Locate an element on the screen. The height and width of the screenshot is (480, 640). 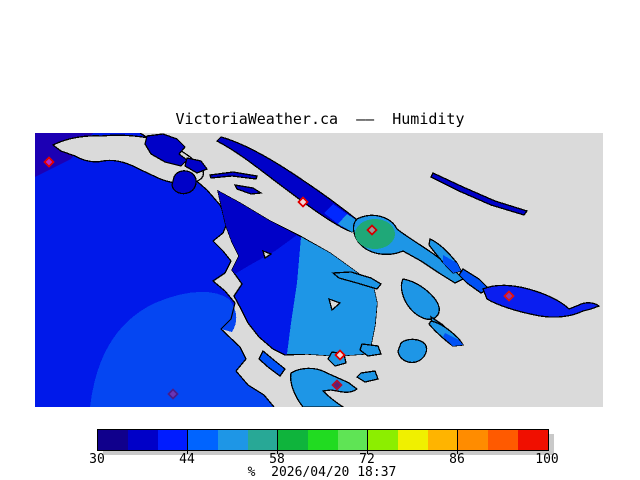
water-arm is located at coordinates (272, 363).